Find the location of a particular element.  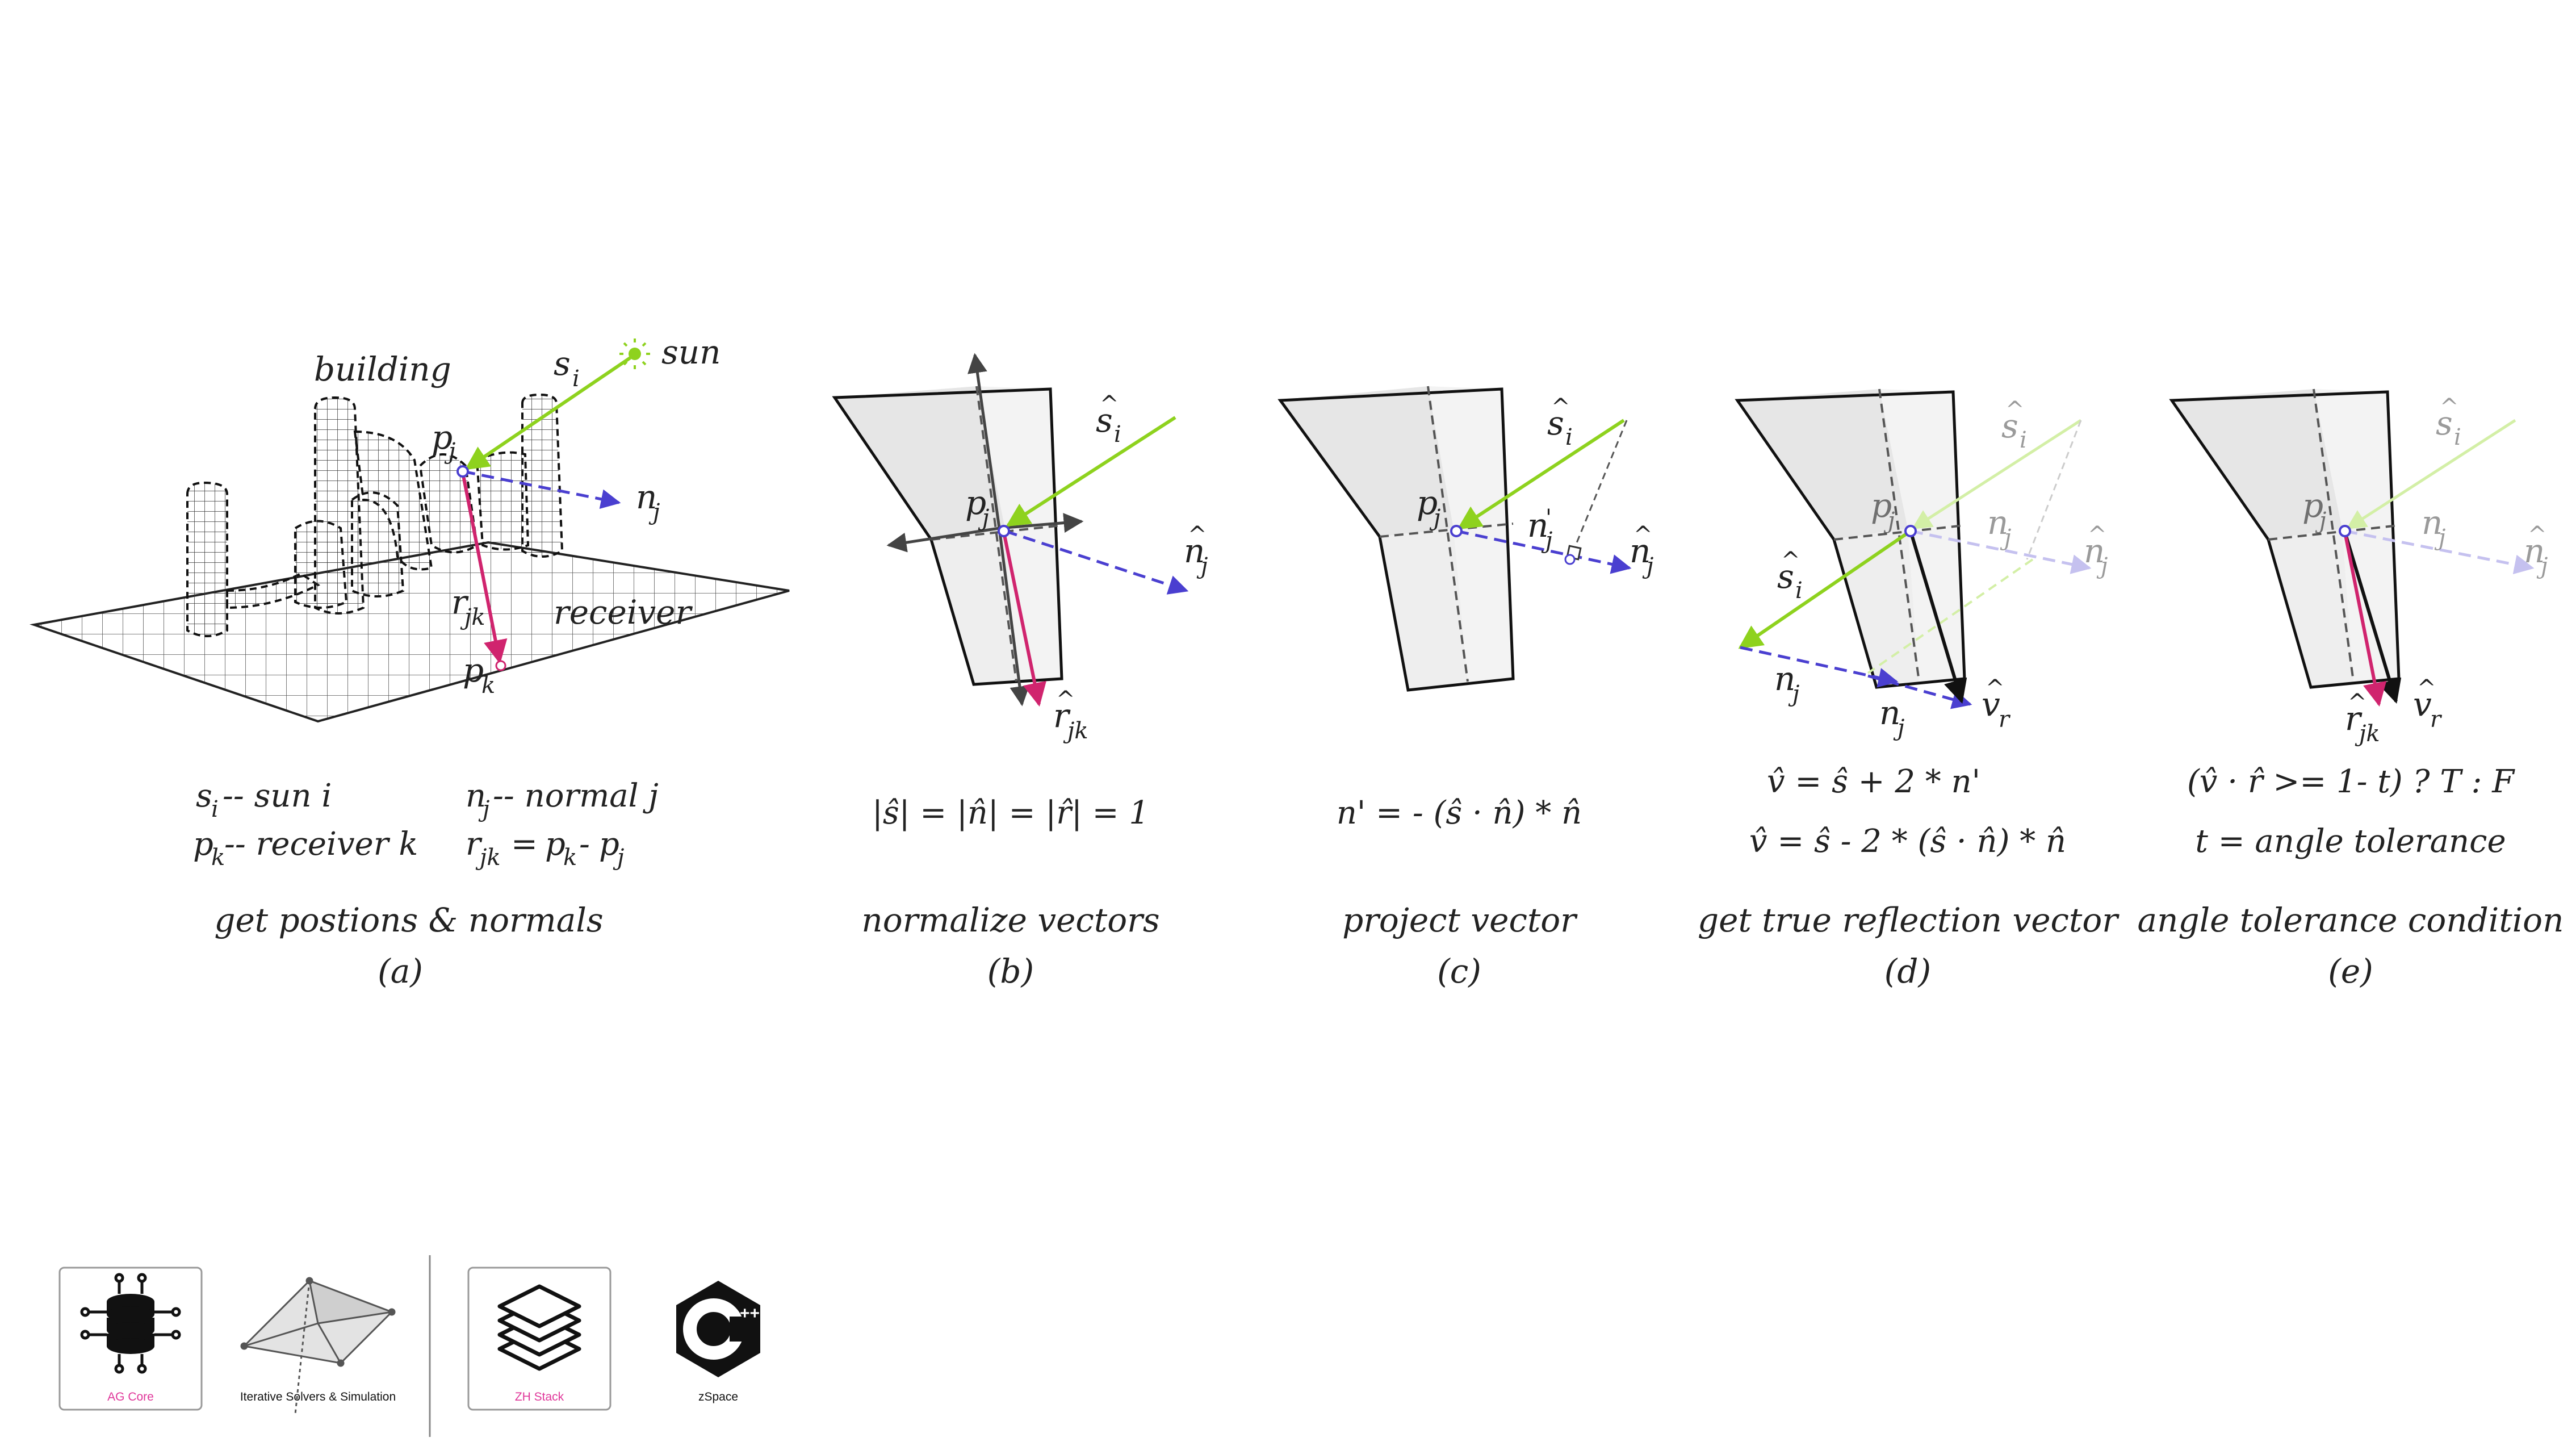

equation-b: |ŝ| = |n̂| = |r̂| = 1 is located at coordinates (1010, 813).